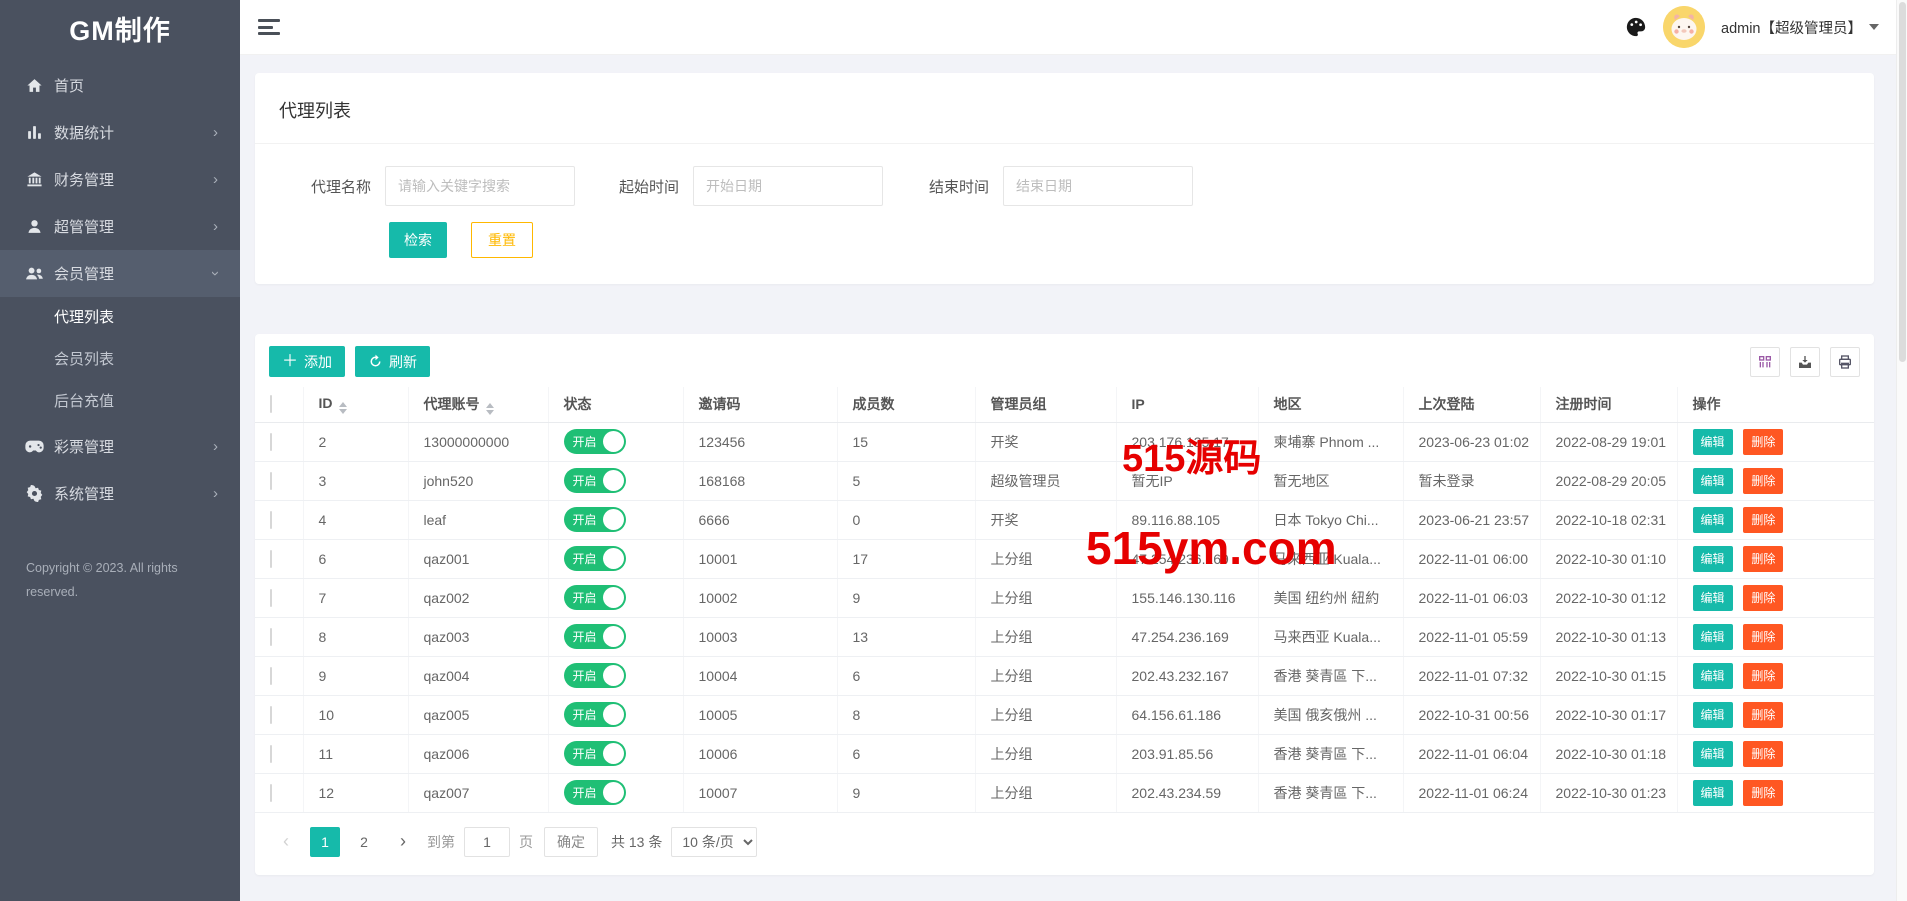 The height and width of the screenshot is (901, 1907). Describe the element at coordinates (120, 226) in the screenshot. I see `sidebar-item-superadmin: 超管管理 ›` at that location.